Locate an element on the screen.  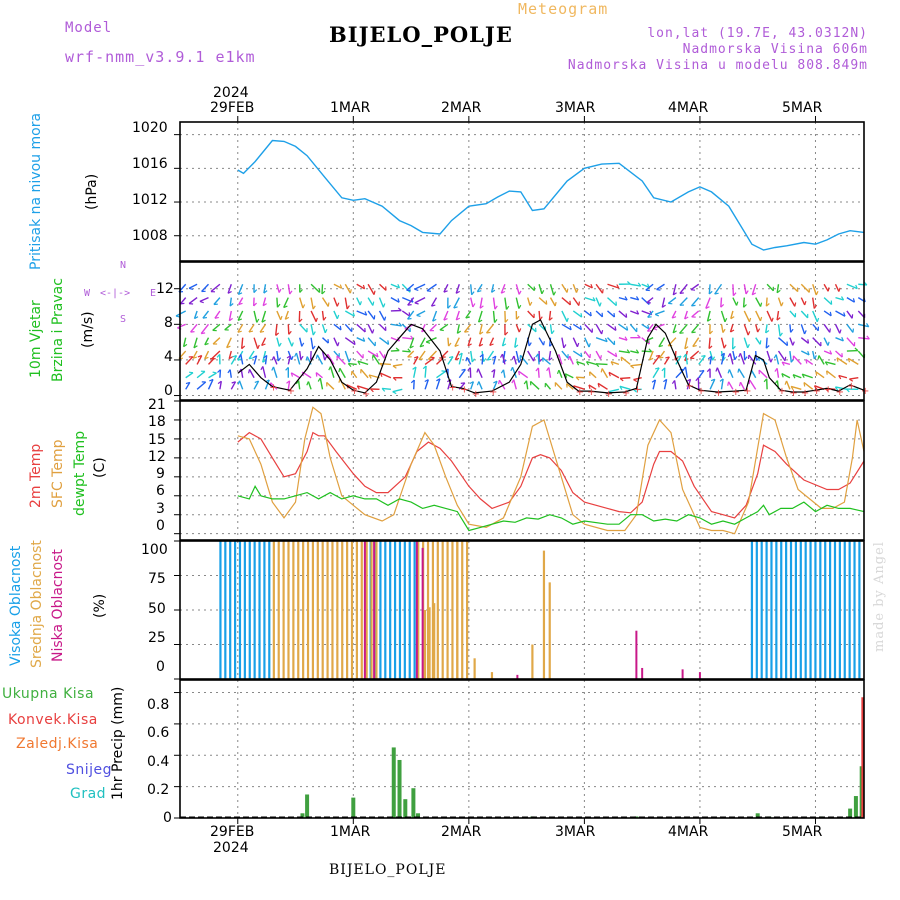
bottom-time-label-3: 3MAR is located at coordinates (575, 832).